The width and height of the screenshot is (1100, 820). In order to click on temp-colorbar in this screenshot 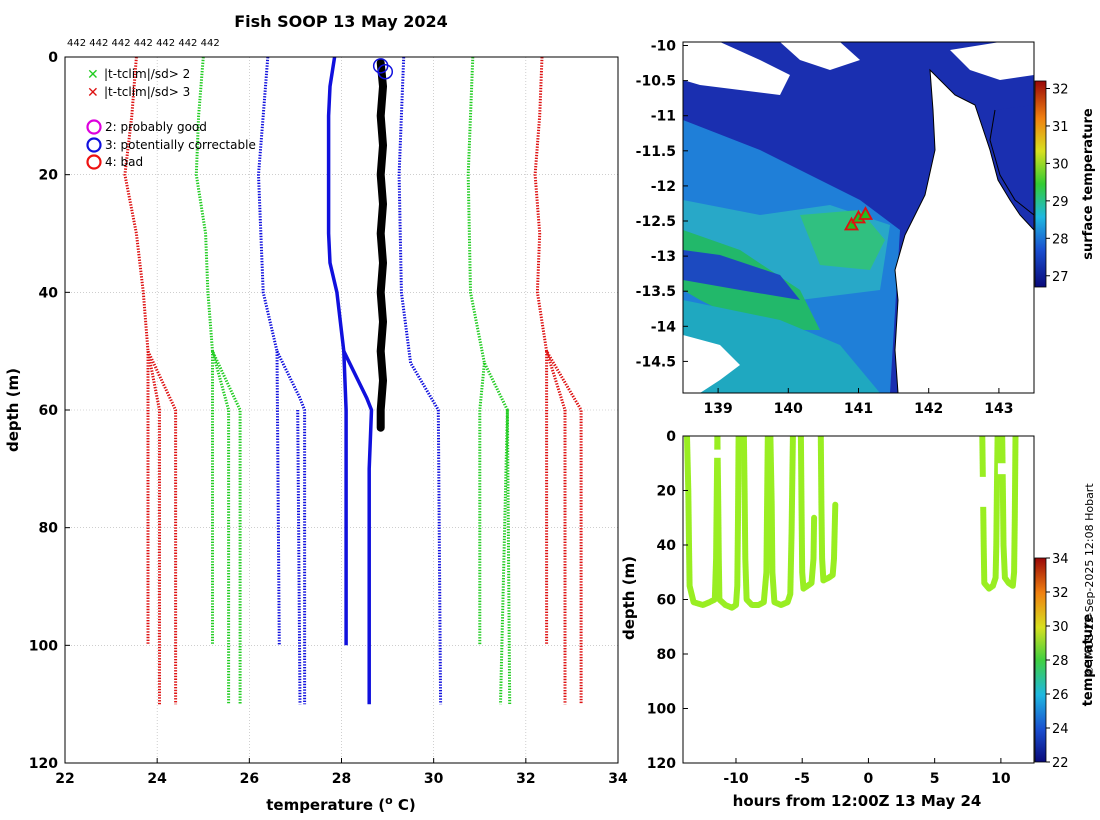, I will do `click(1040, 660)`.